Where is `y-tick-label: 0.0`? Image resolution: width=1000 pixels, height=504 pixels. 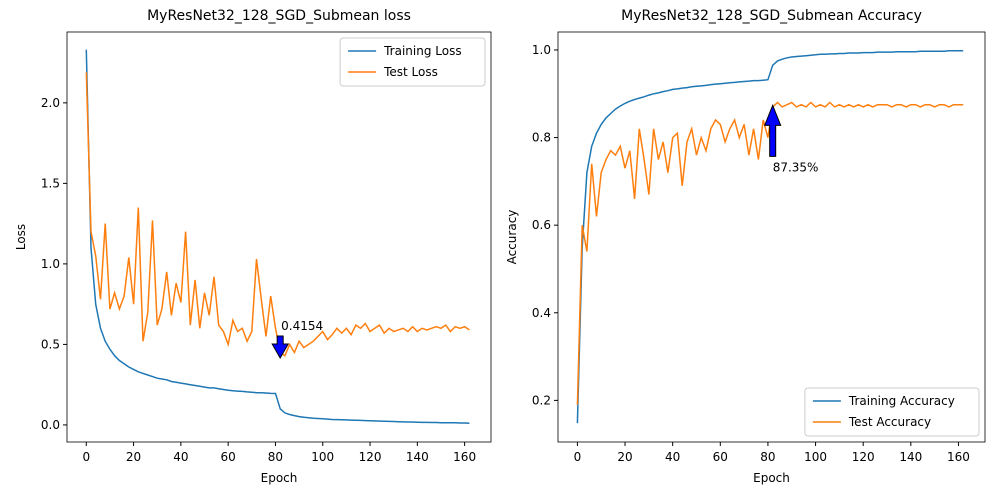
y-tick-label: 0.0 is located at coordinates (50, 425).